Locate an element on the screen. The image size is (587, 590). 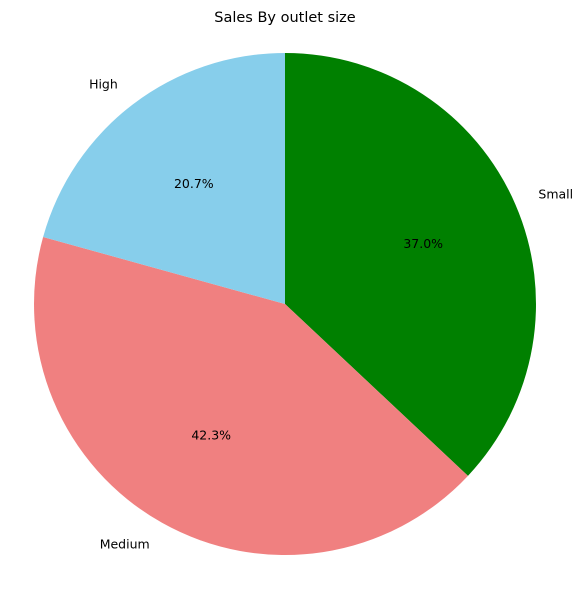
slice-label-small: Small is located at coordinates (555, 193).